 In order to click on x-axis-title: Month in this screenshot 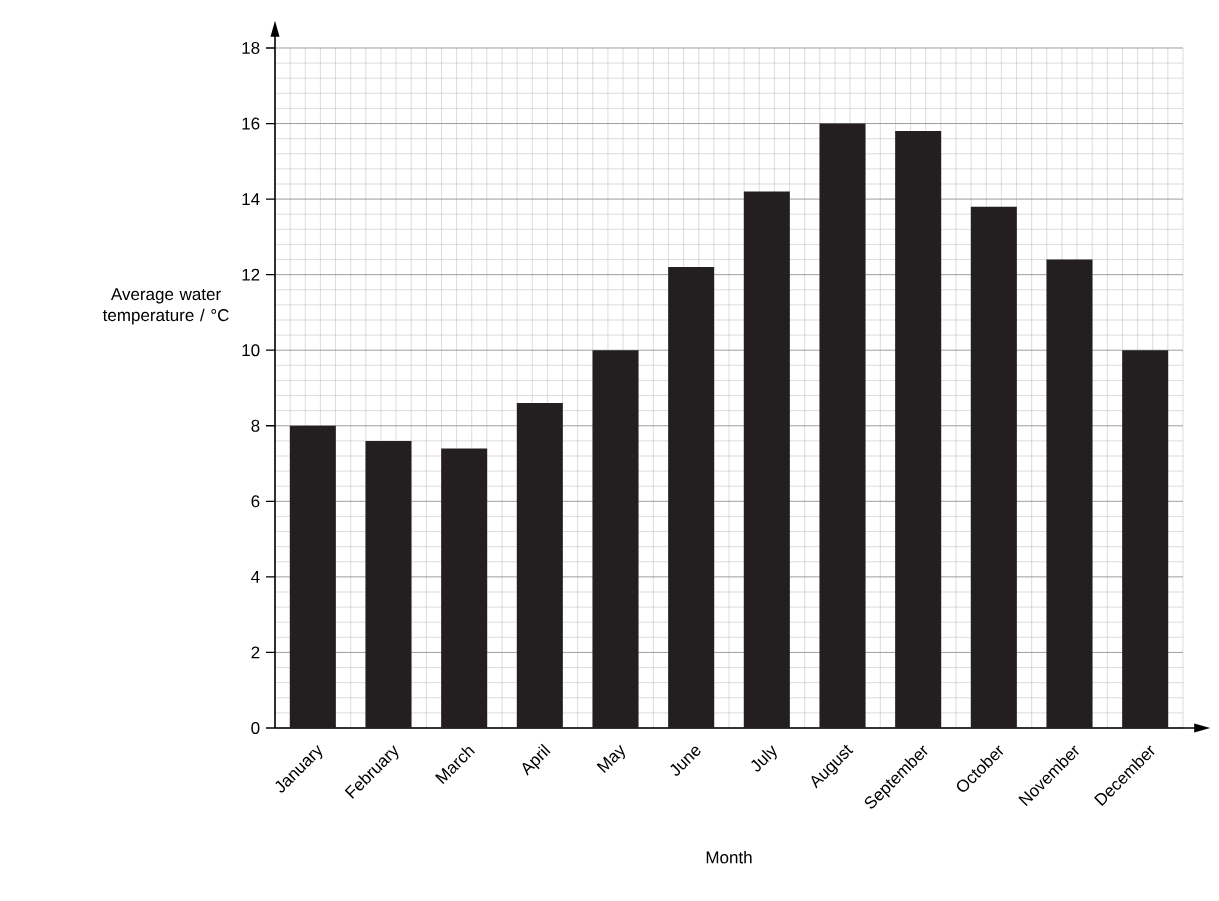, I will do `click(729, 857)`.